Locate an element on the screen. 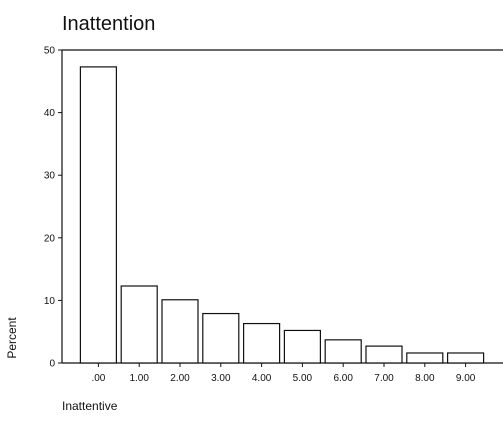  x-tick-label: 4.00 is located at coordinates (262, 378).